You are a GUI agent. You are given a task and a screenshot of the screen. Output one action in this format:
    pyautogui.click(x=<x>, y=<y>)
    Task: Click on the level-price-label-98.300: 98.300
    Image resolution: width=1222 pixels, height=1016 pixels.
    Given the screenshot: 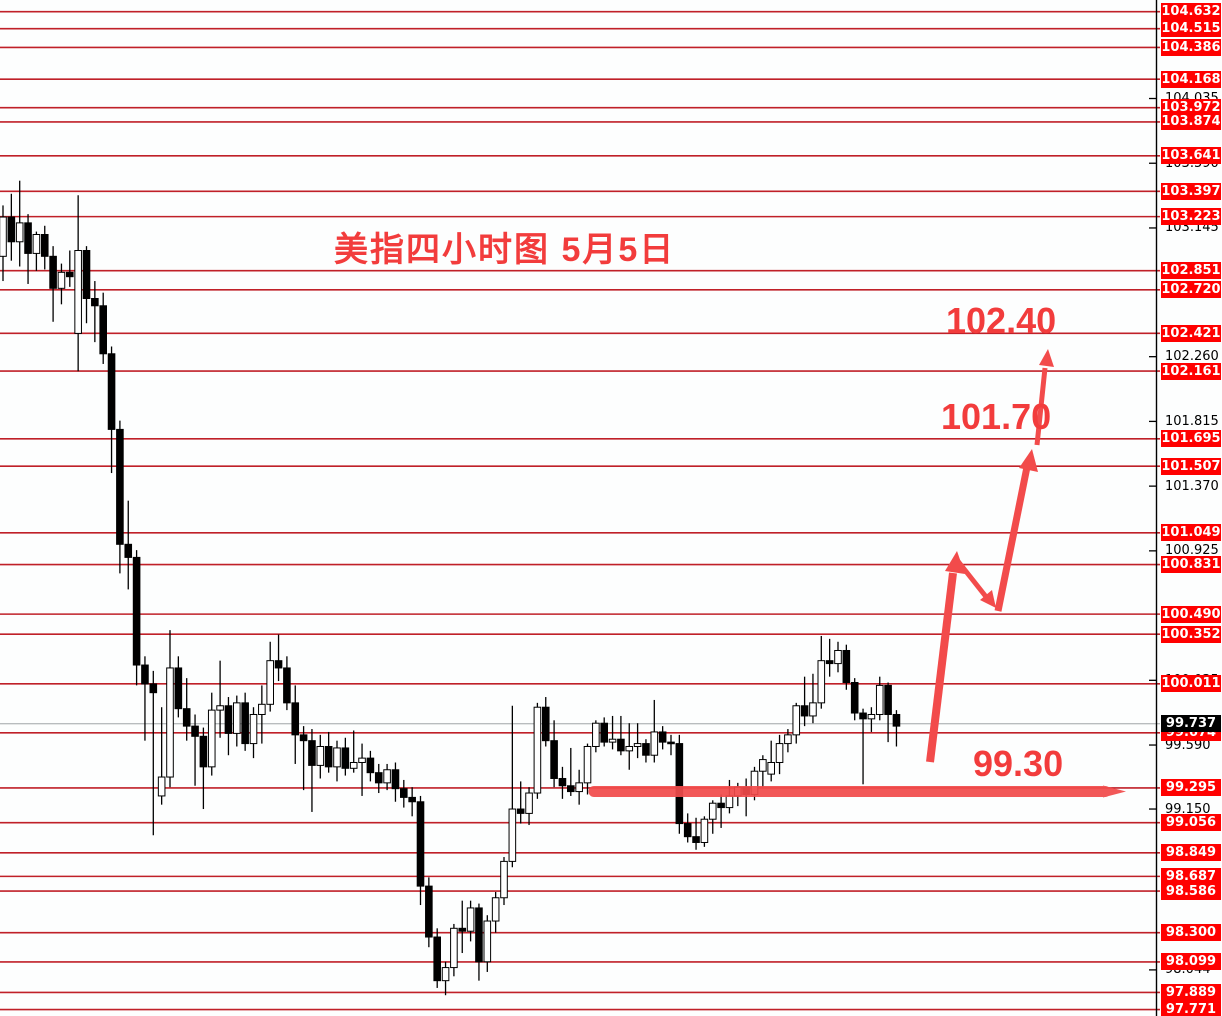 What is the action you would take?
    pyautogui.click(x=1191, y=933)
    